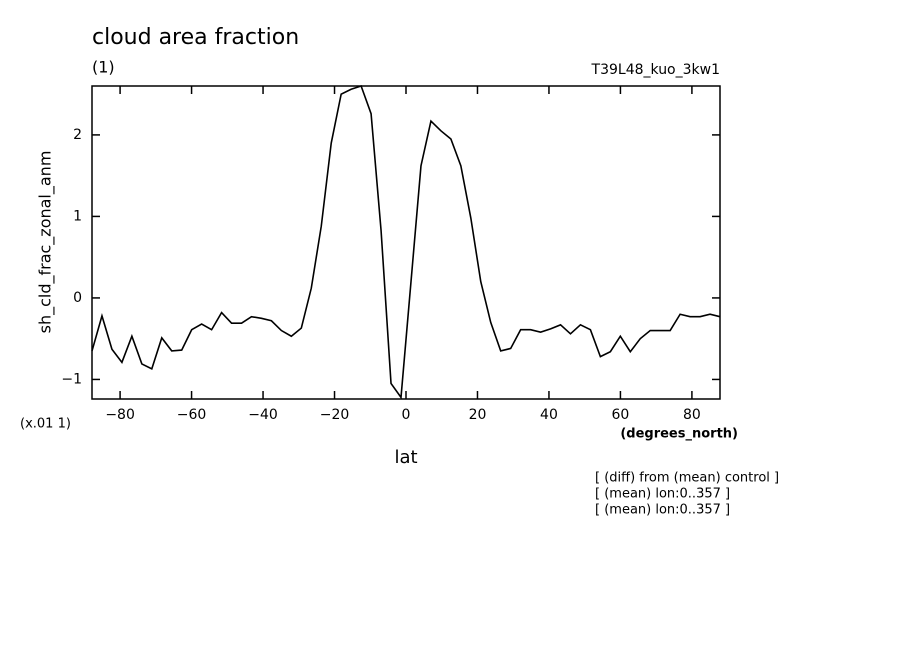 The height and width of the screenshot is (654, 904). I want to click on x-tick-label: −40, so click(263, 415).